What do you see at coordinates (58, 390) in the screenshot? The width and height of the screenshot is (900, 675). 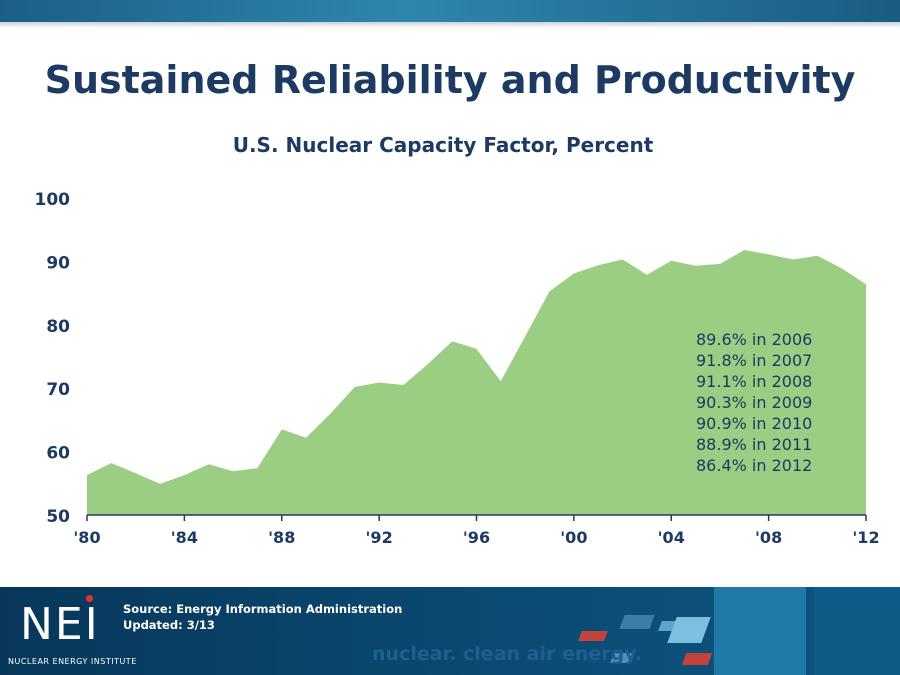 I see `y-tick-label: 70` at bounding box center [58, 390].